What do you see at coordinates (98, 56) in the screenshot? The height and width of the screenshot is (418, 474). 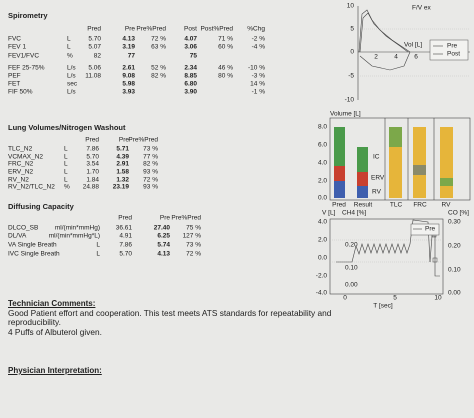 I see `cell: 82` at bounding box center [98, 56].